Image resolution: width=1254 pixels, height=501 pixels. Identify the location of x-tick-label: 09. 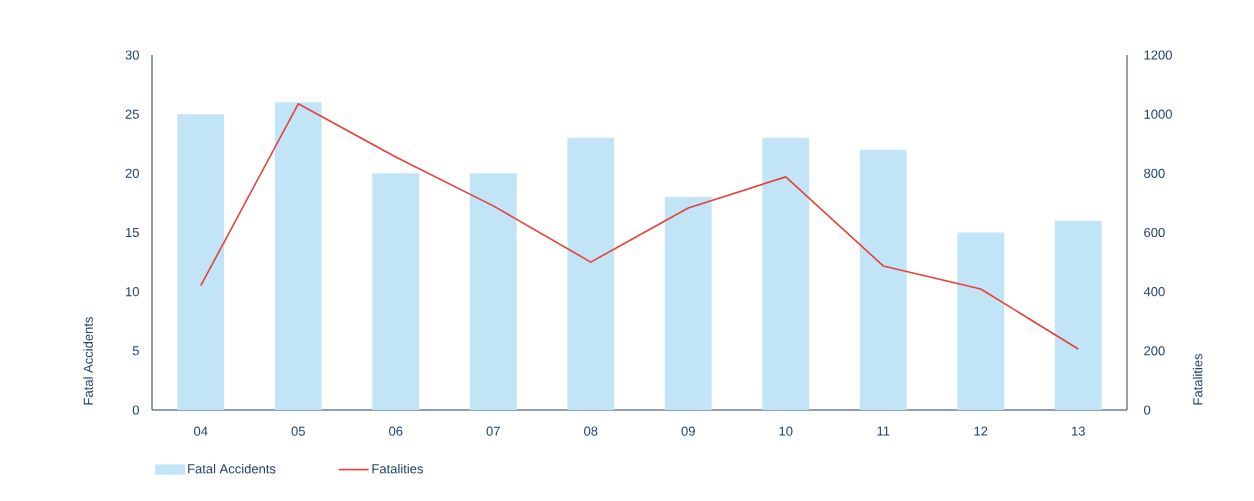
(688, 431).